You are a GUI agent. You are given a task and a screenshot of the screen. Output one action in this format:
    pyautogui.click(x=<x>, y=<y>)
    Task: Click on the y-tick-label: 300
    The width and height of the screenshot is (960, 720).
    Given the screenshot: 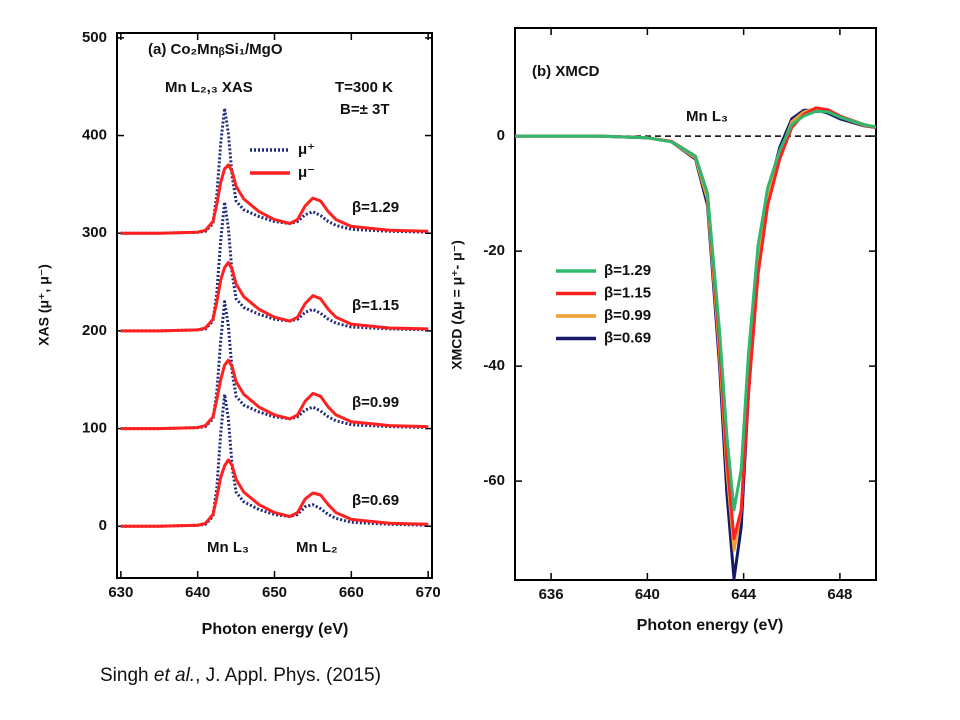 What is the action you would take?
    pyautogui.click(x=94, y=232)
    